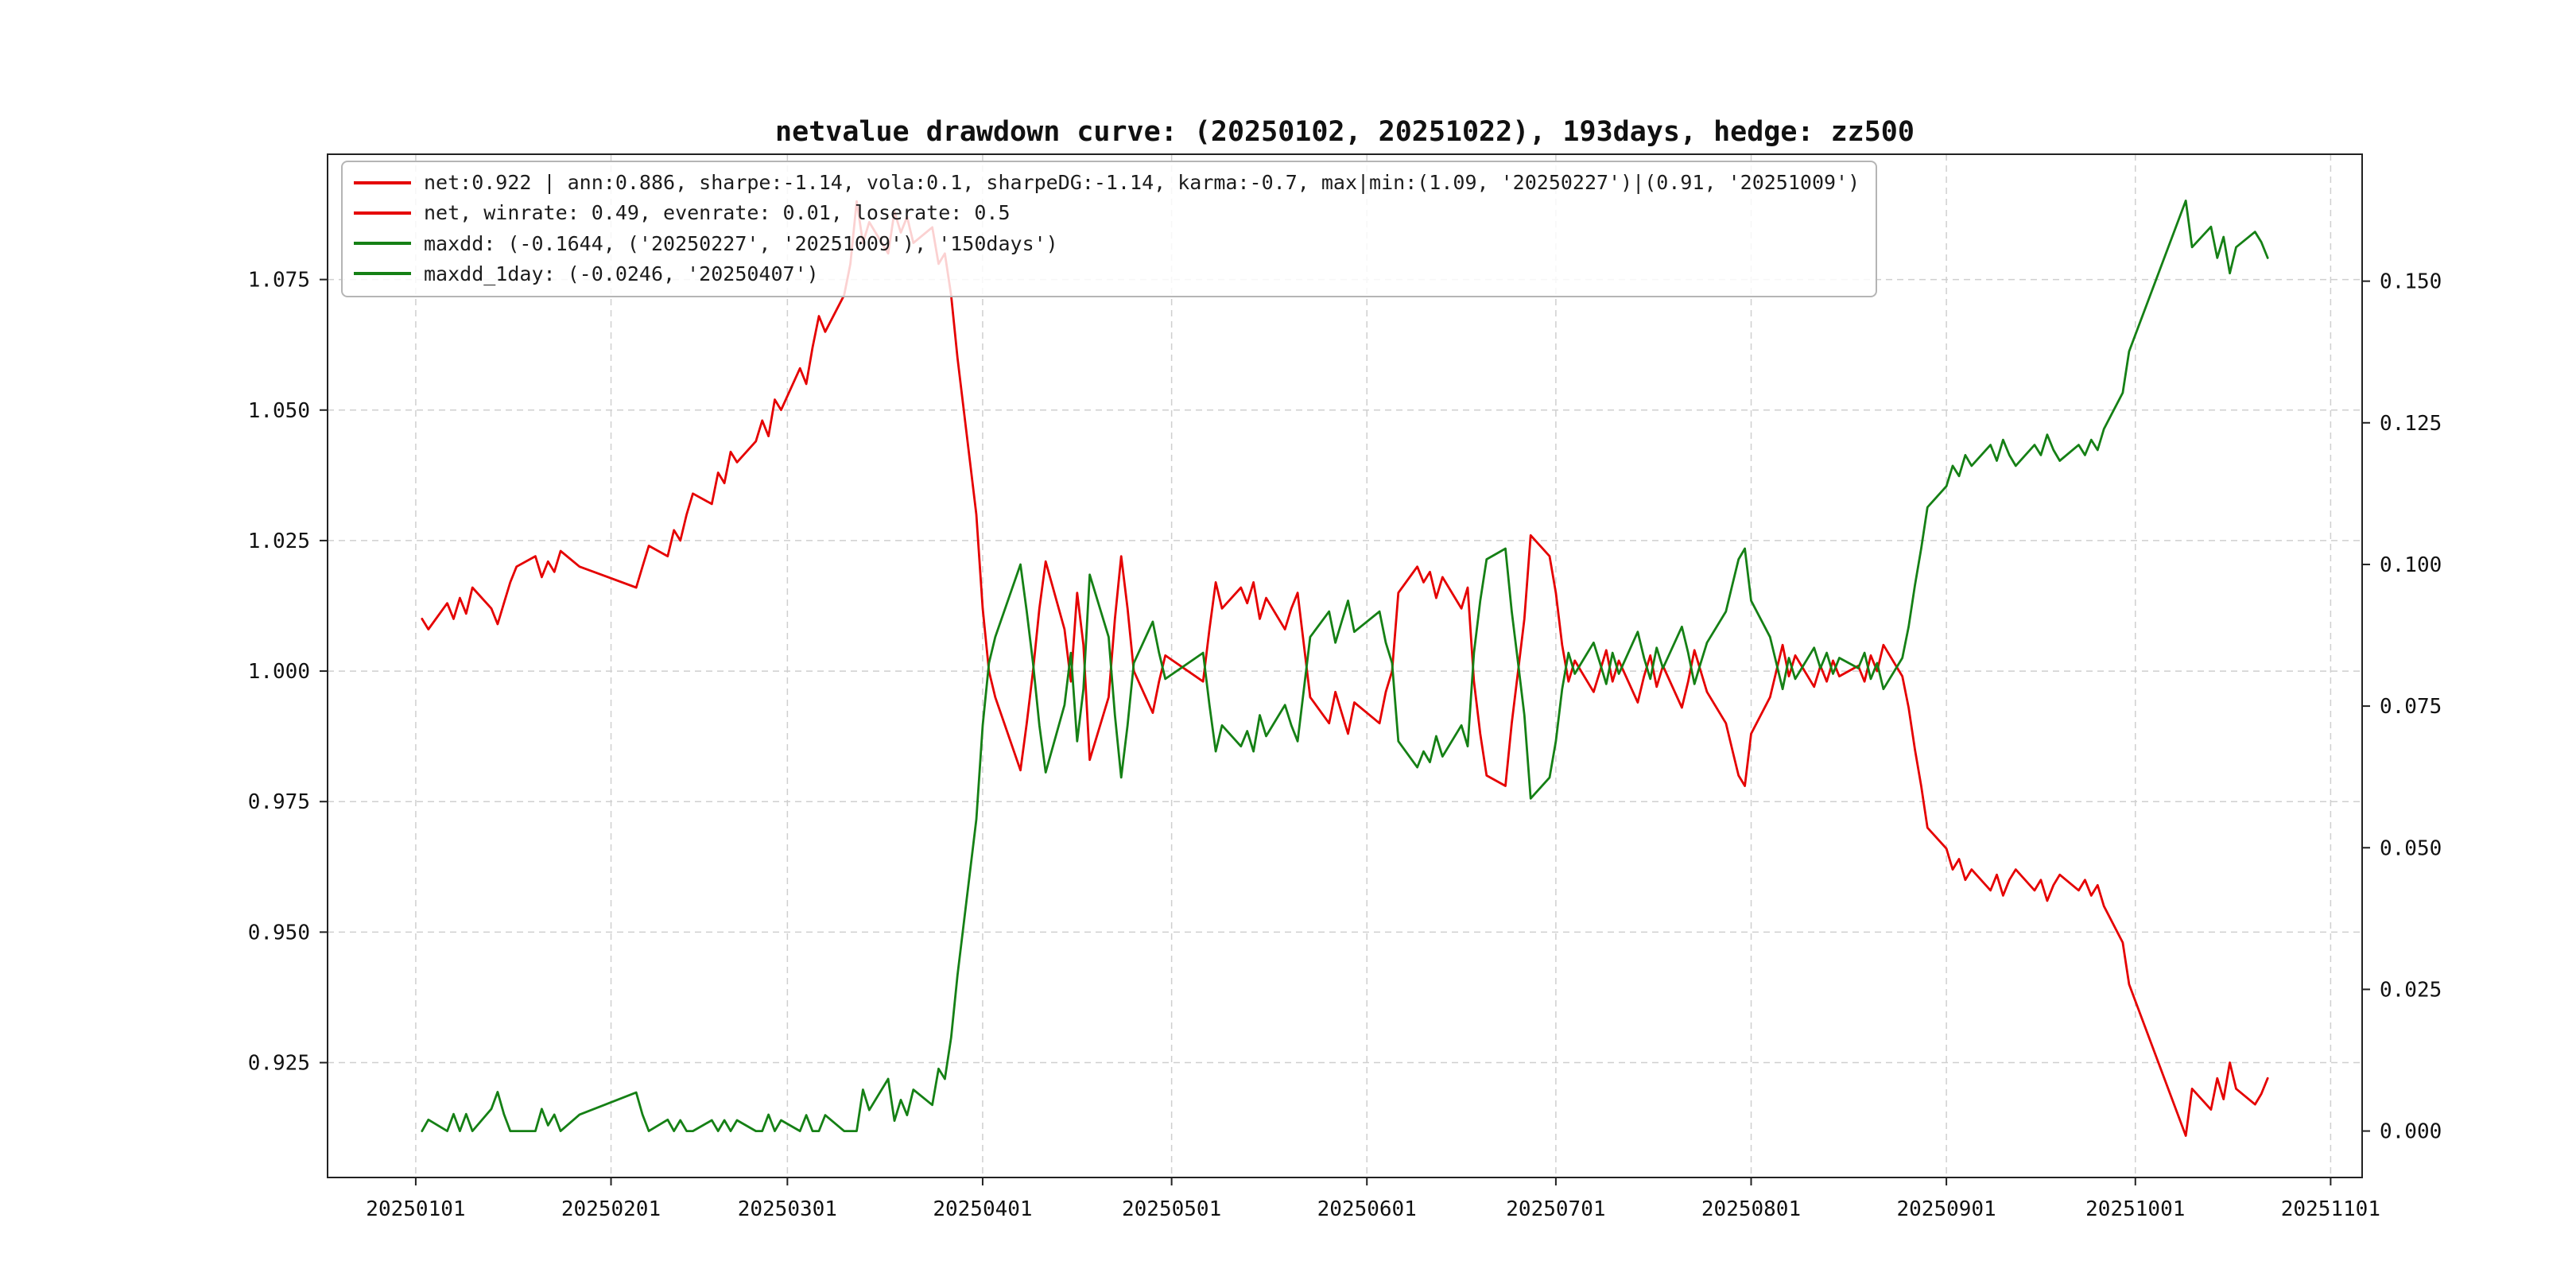 This screenshot has width=2576, height=1288. I want to click on right-tick-label: 0.100, so click(2411, 565).